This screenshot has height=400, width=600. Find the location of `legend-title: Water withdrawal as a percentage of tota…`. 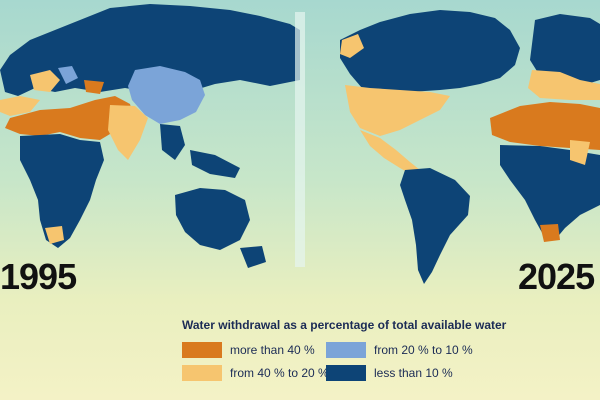

legend-title: Water withdrawal as a percentage of tota… is located at coordinates (344, 325).